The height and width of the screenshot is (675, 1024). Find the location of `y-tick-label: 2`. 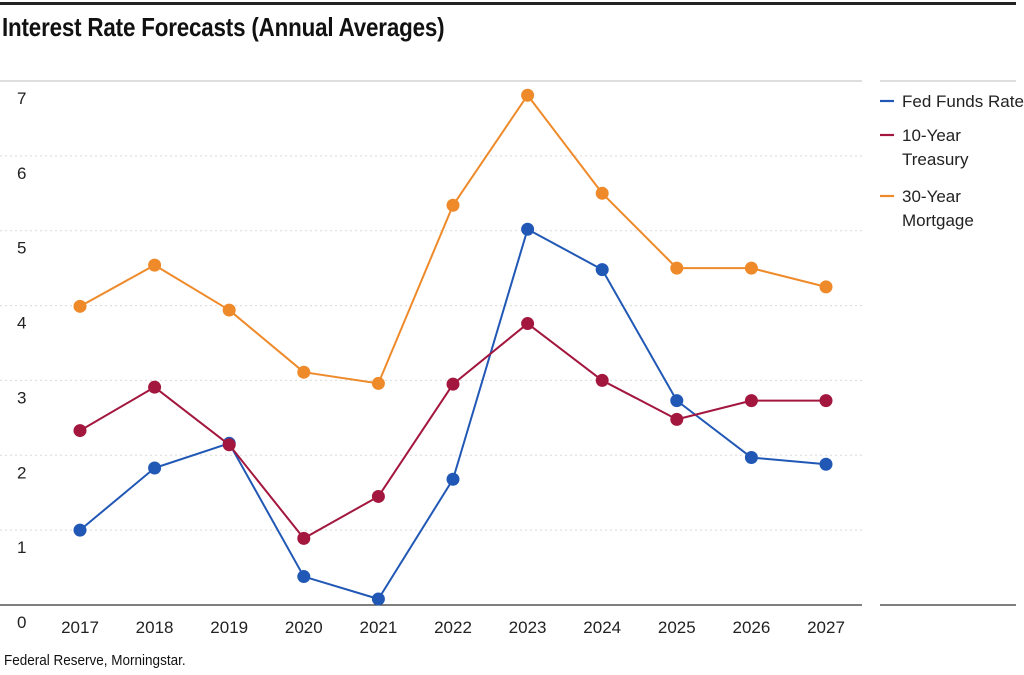

y-tick-label: 2 is located at coordinates (21, 472).